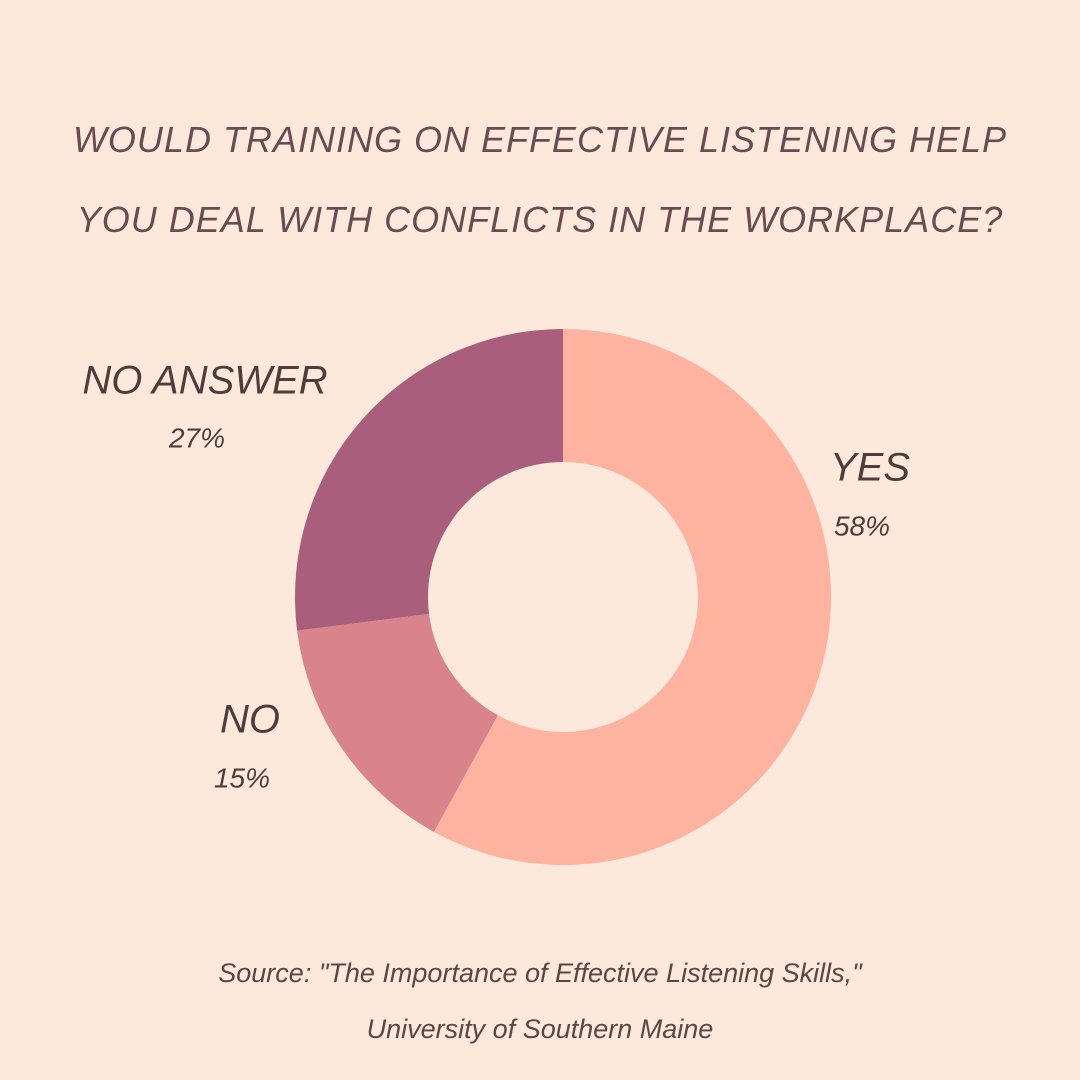 The width and height of the screenshot is (1080, 1080). Describe the element at coordinates (196, 437) in the screenshot. I see `value-label: 27%` at that location.